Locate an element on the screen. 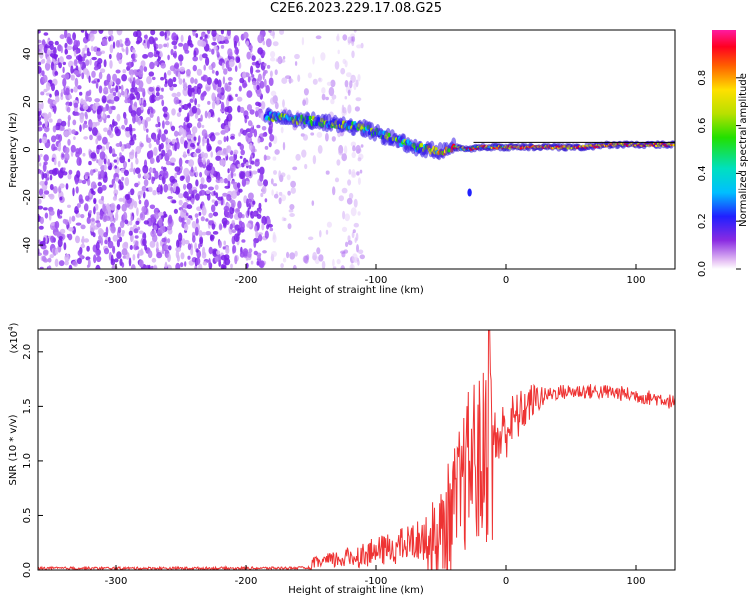  spectrogram-x-label: Height of straight line (km) is located at coordinates (356, 290).